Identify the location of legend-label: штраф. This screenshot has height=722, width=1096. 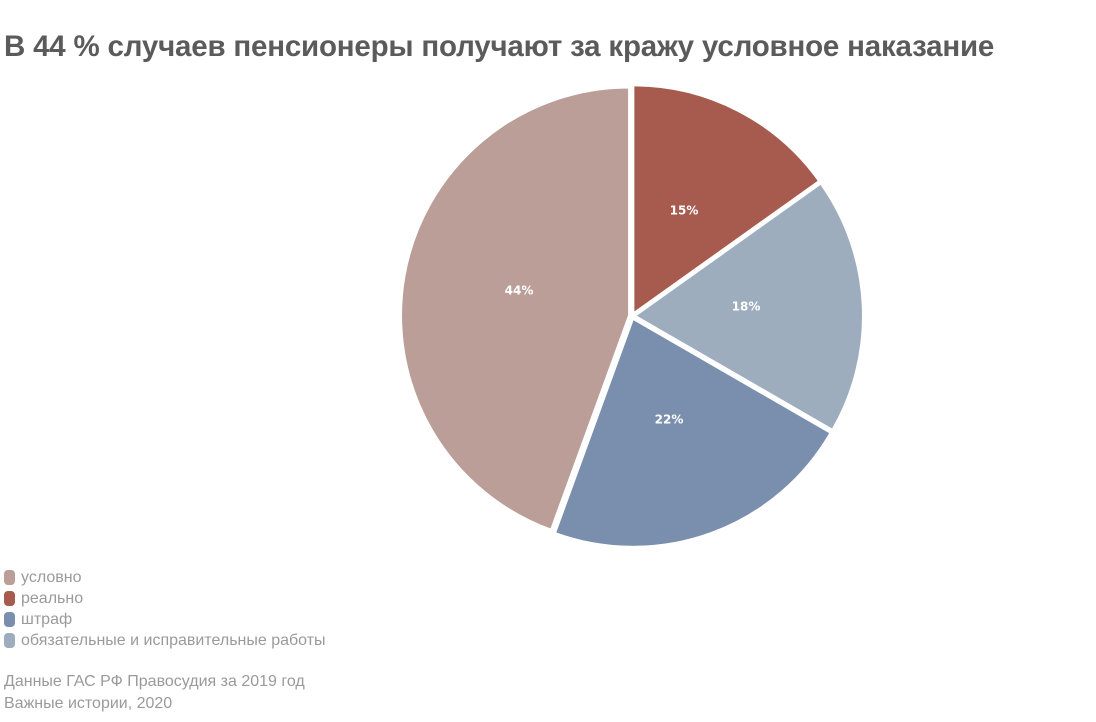
(47, 619).